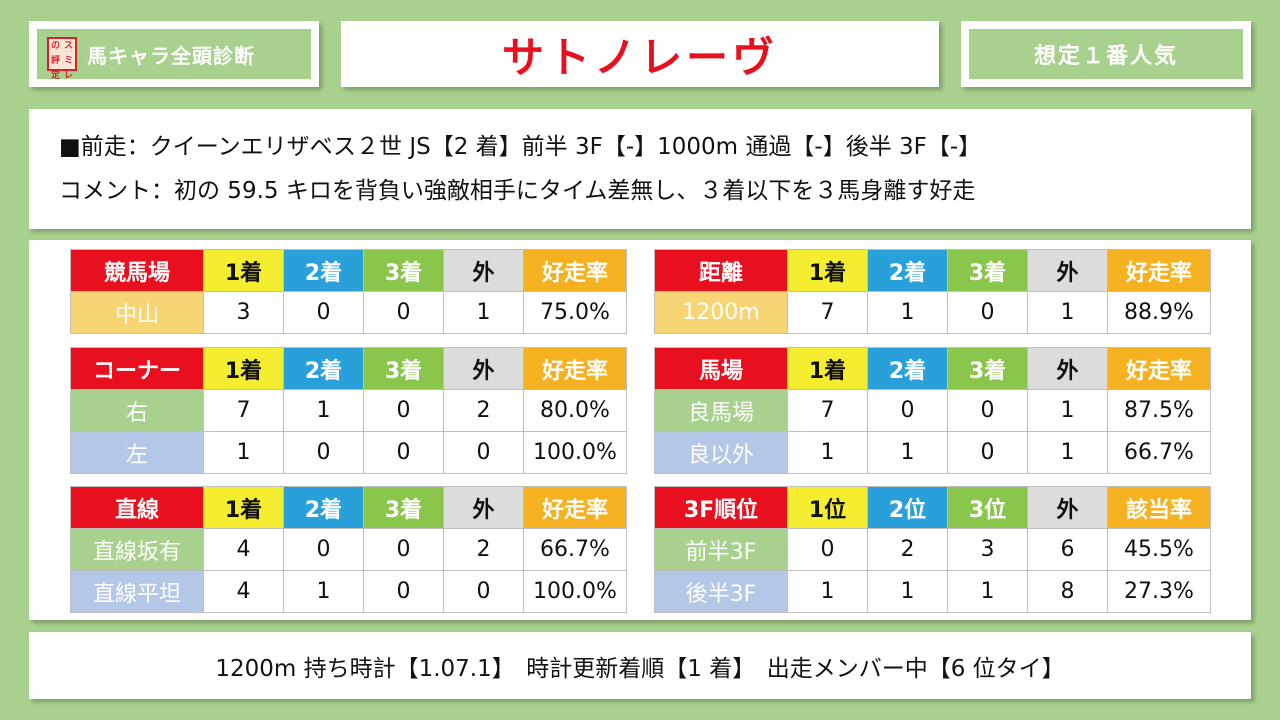  What do you see at coordinates (137, 591) in the screenshot?
I see `row-label: 直線平坦` at bounding box center [137, 591].